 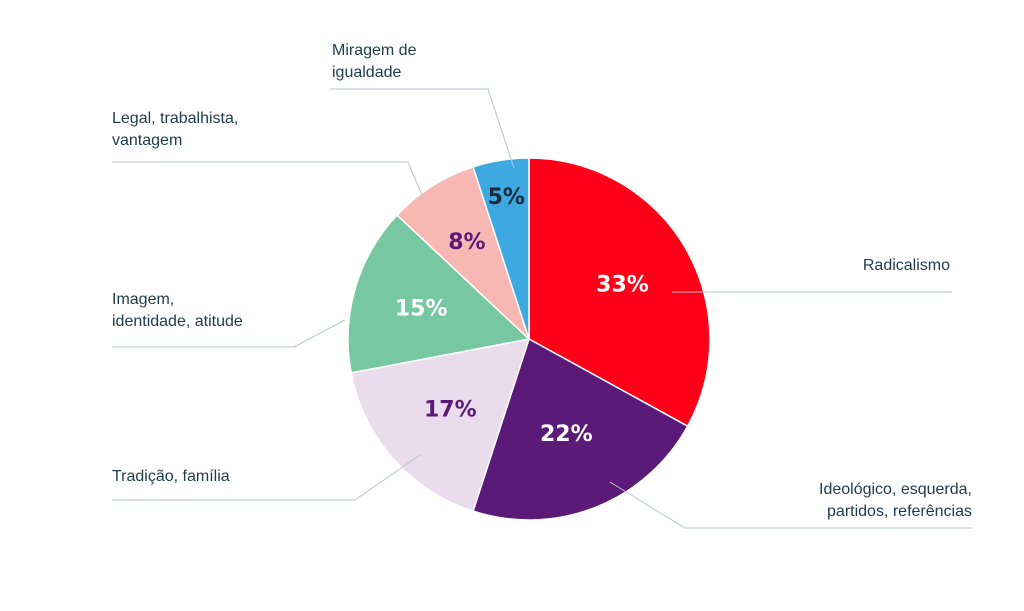 I want to click on slice-category-label-line: Radicalismo, so click(x=906, y=265).